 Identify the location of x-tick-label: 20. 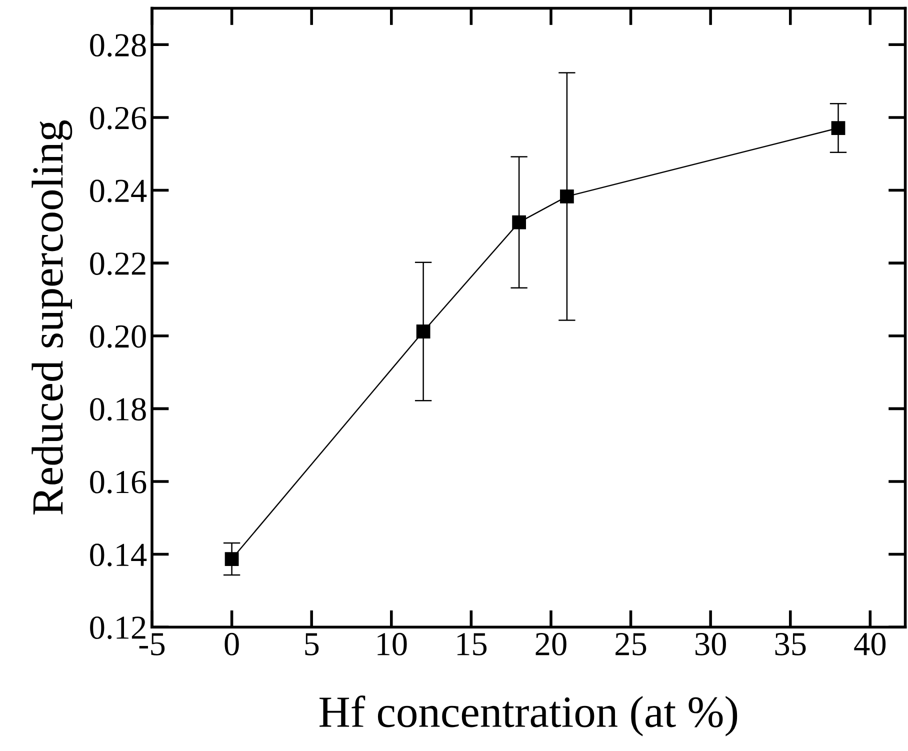
(551, 644).